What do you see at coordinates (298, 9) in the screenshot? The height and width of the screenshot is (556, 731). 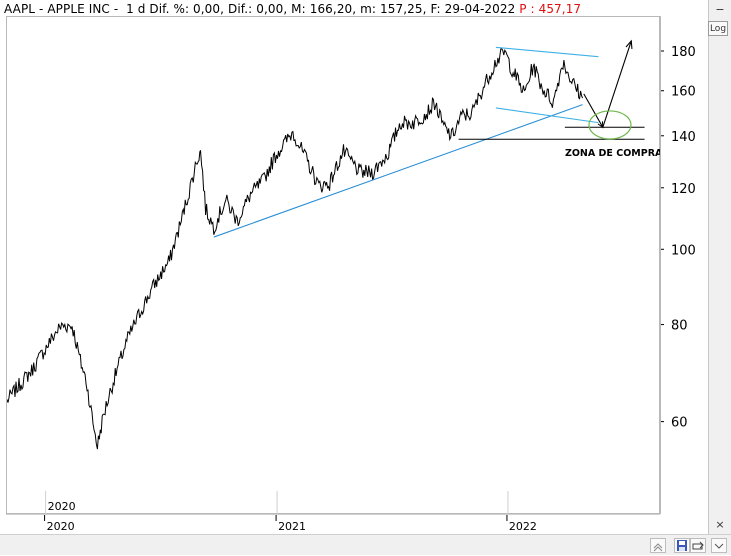 I see `max-label: M:` at bounding box center [298, 9].